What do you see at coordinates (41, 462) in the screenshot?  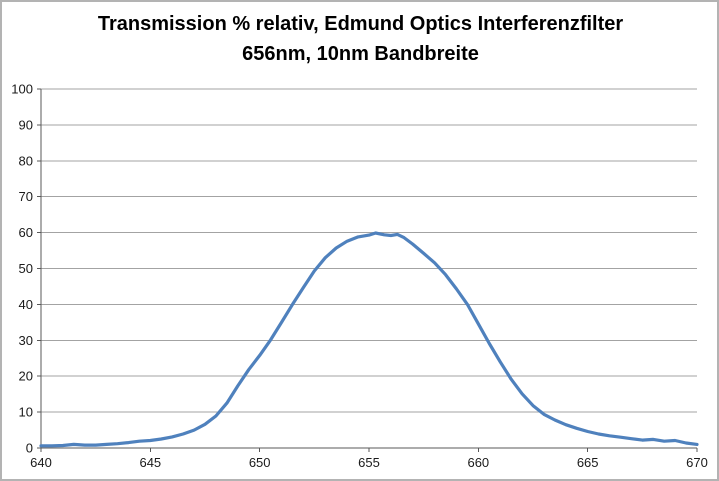 I see `x-tick-label: 640` at bounding box center [41, 462].